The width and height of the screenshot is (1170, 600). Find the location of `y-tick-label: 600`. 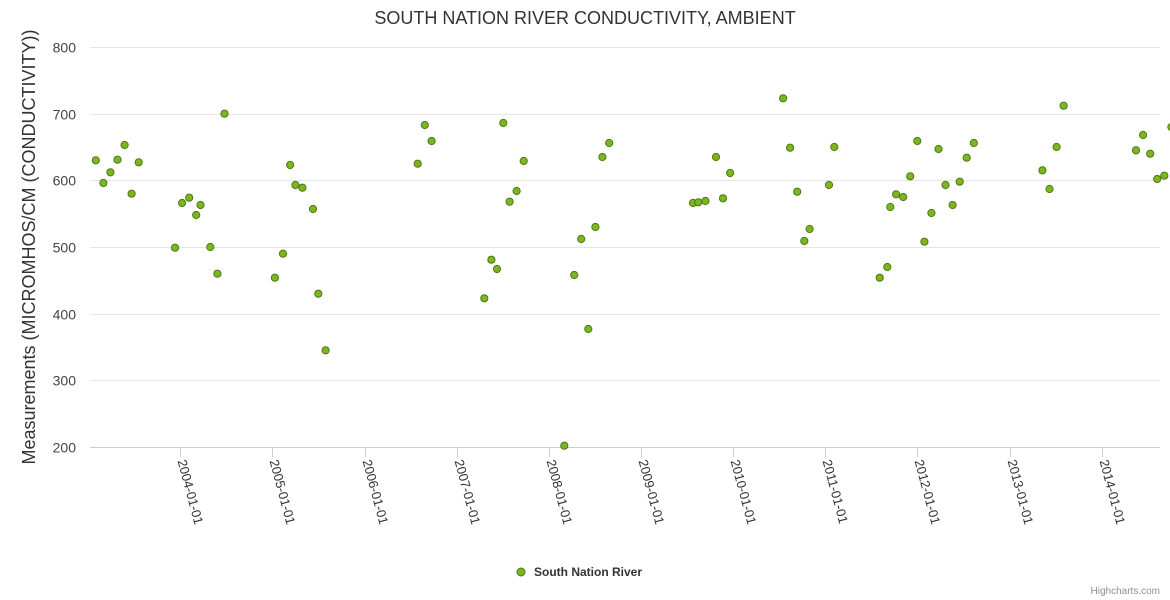

y-tick-label: 600 is located at coordinates (65, 181).